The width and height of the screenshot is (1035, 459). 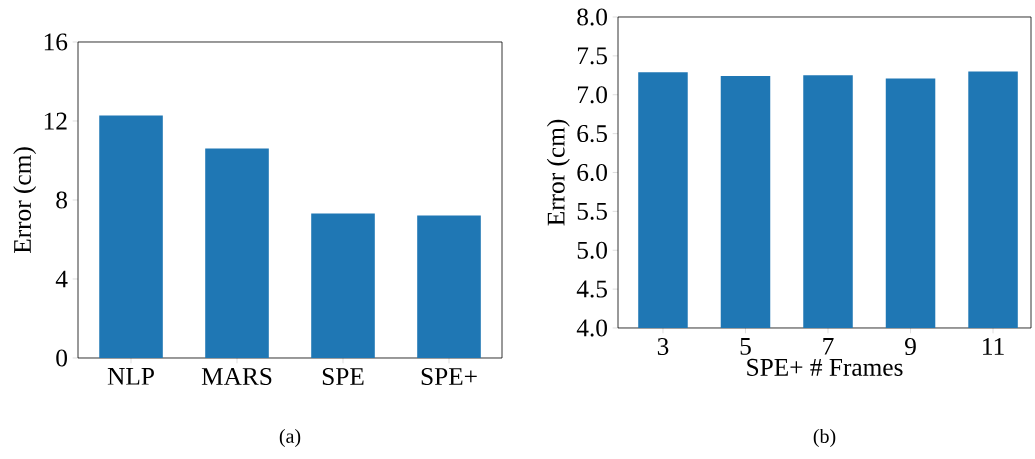 I want to click on x-tick-label: MARS, so click(x=236, y=377).